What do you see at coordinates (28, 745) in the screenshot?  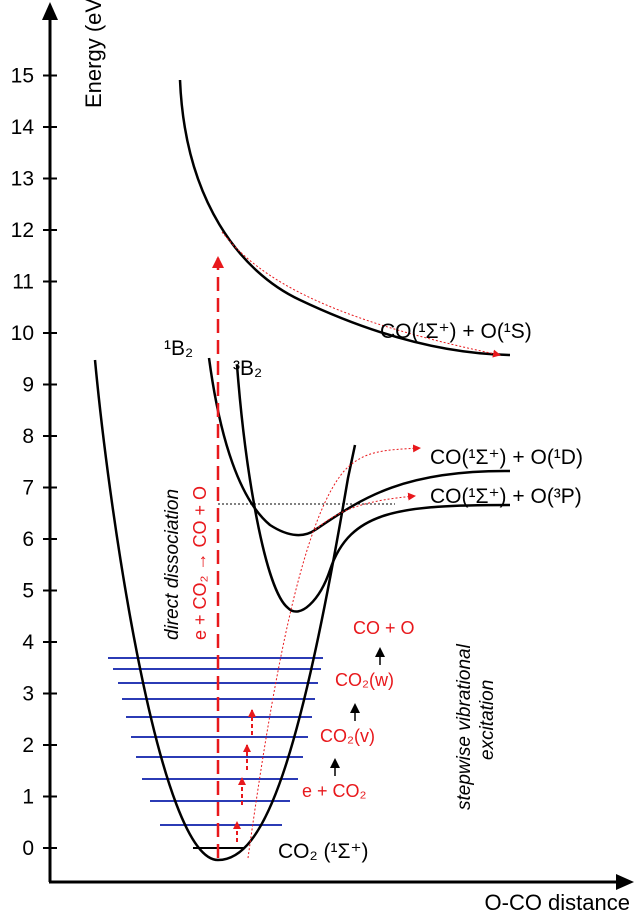 I see `y-tick-label: 2` at bounding box center [28, 745].